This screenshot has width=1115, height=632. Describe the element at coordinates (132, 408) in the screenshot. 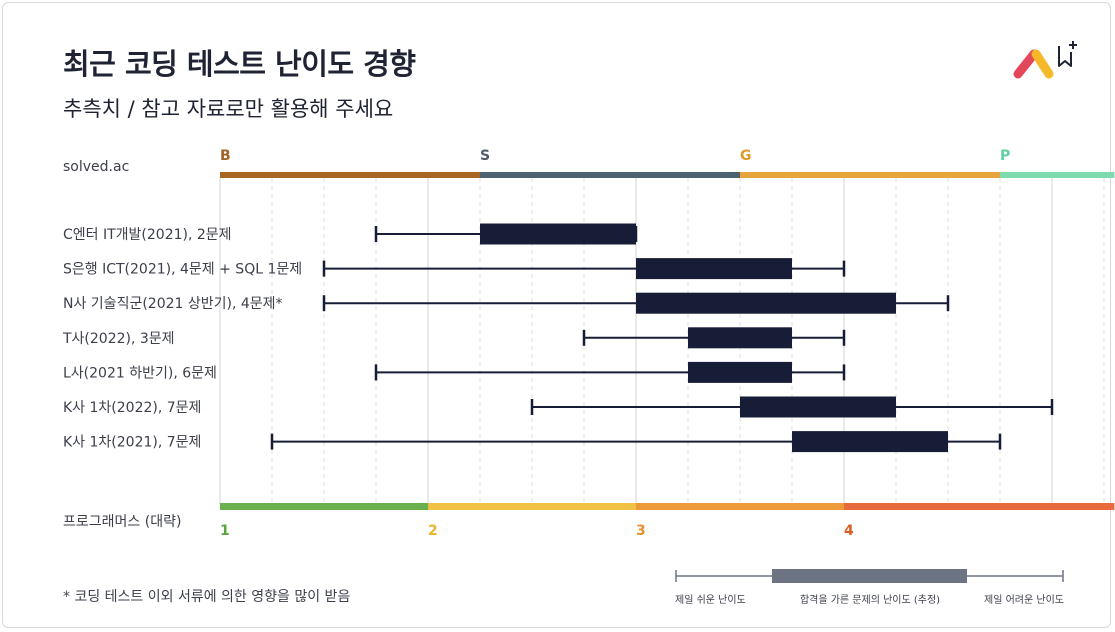

I see `series-label: K사 1차(2022), 7문제` at that location.